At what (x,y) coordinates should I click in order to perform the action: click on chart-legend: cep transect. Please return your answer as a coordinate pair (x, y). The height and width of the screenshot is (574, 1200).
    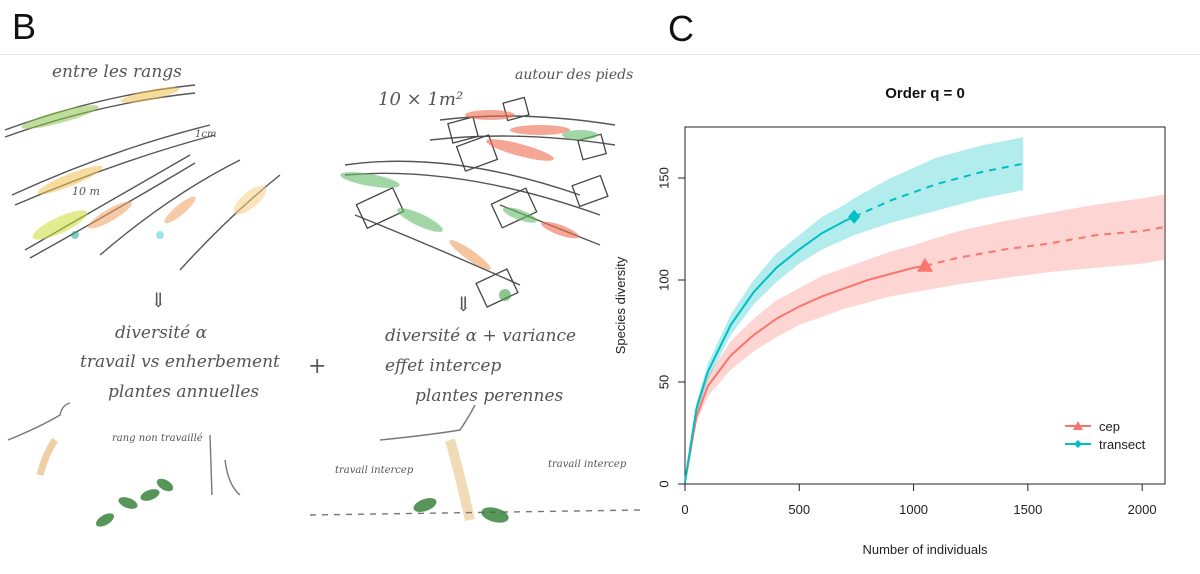
    Looking at the image, I should click on (1105, 435).